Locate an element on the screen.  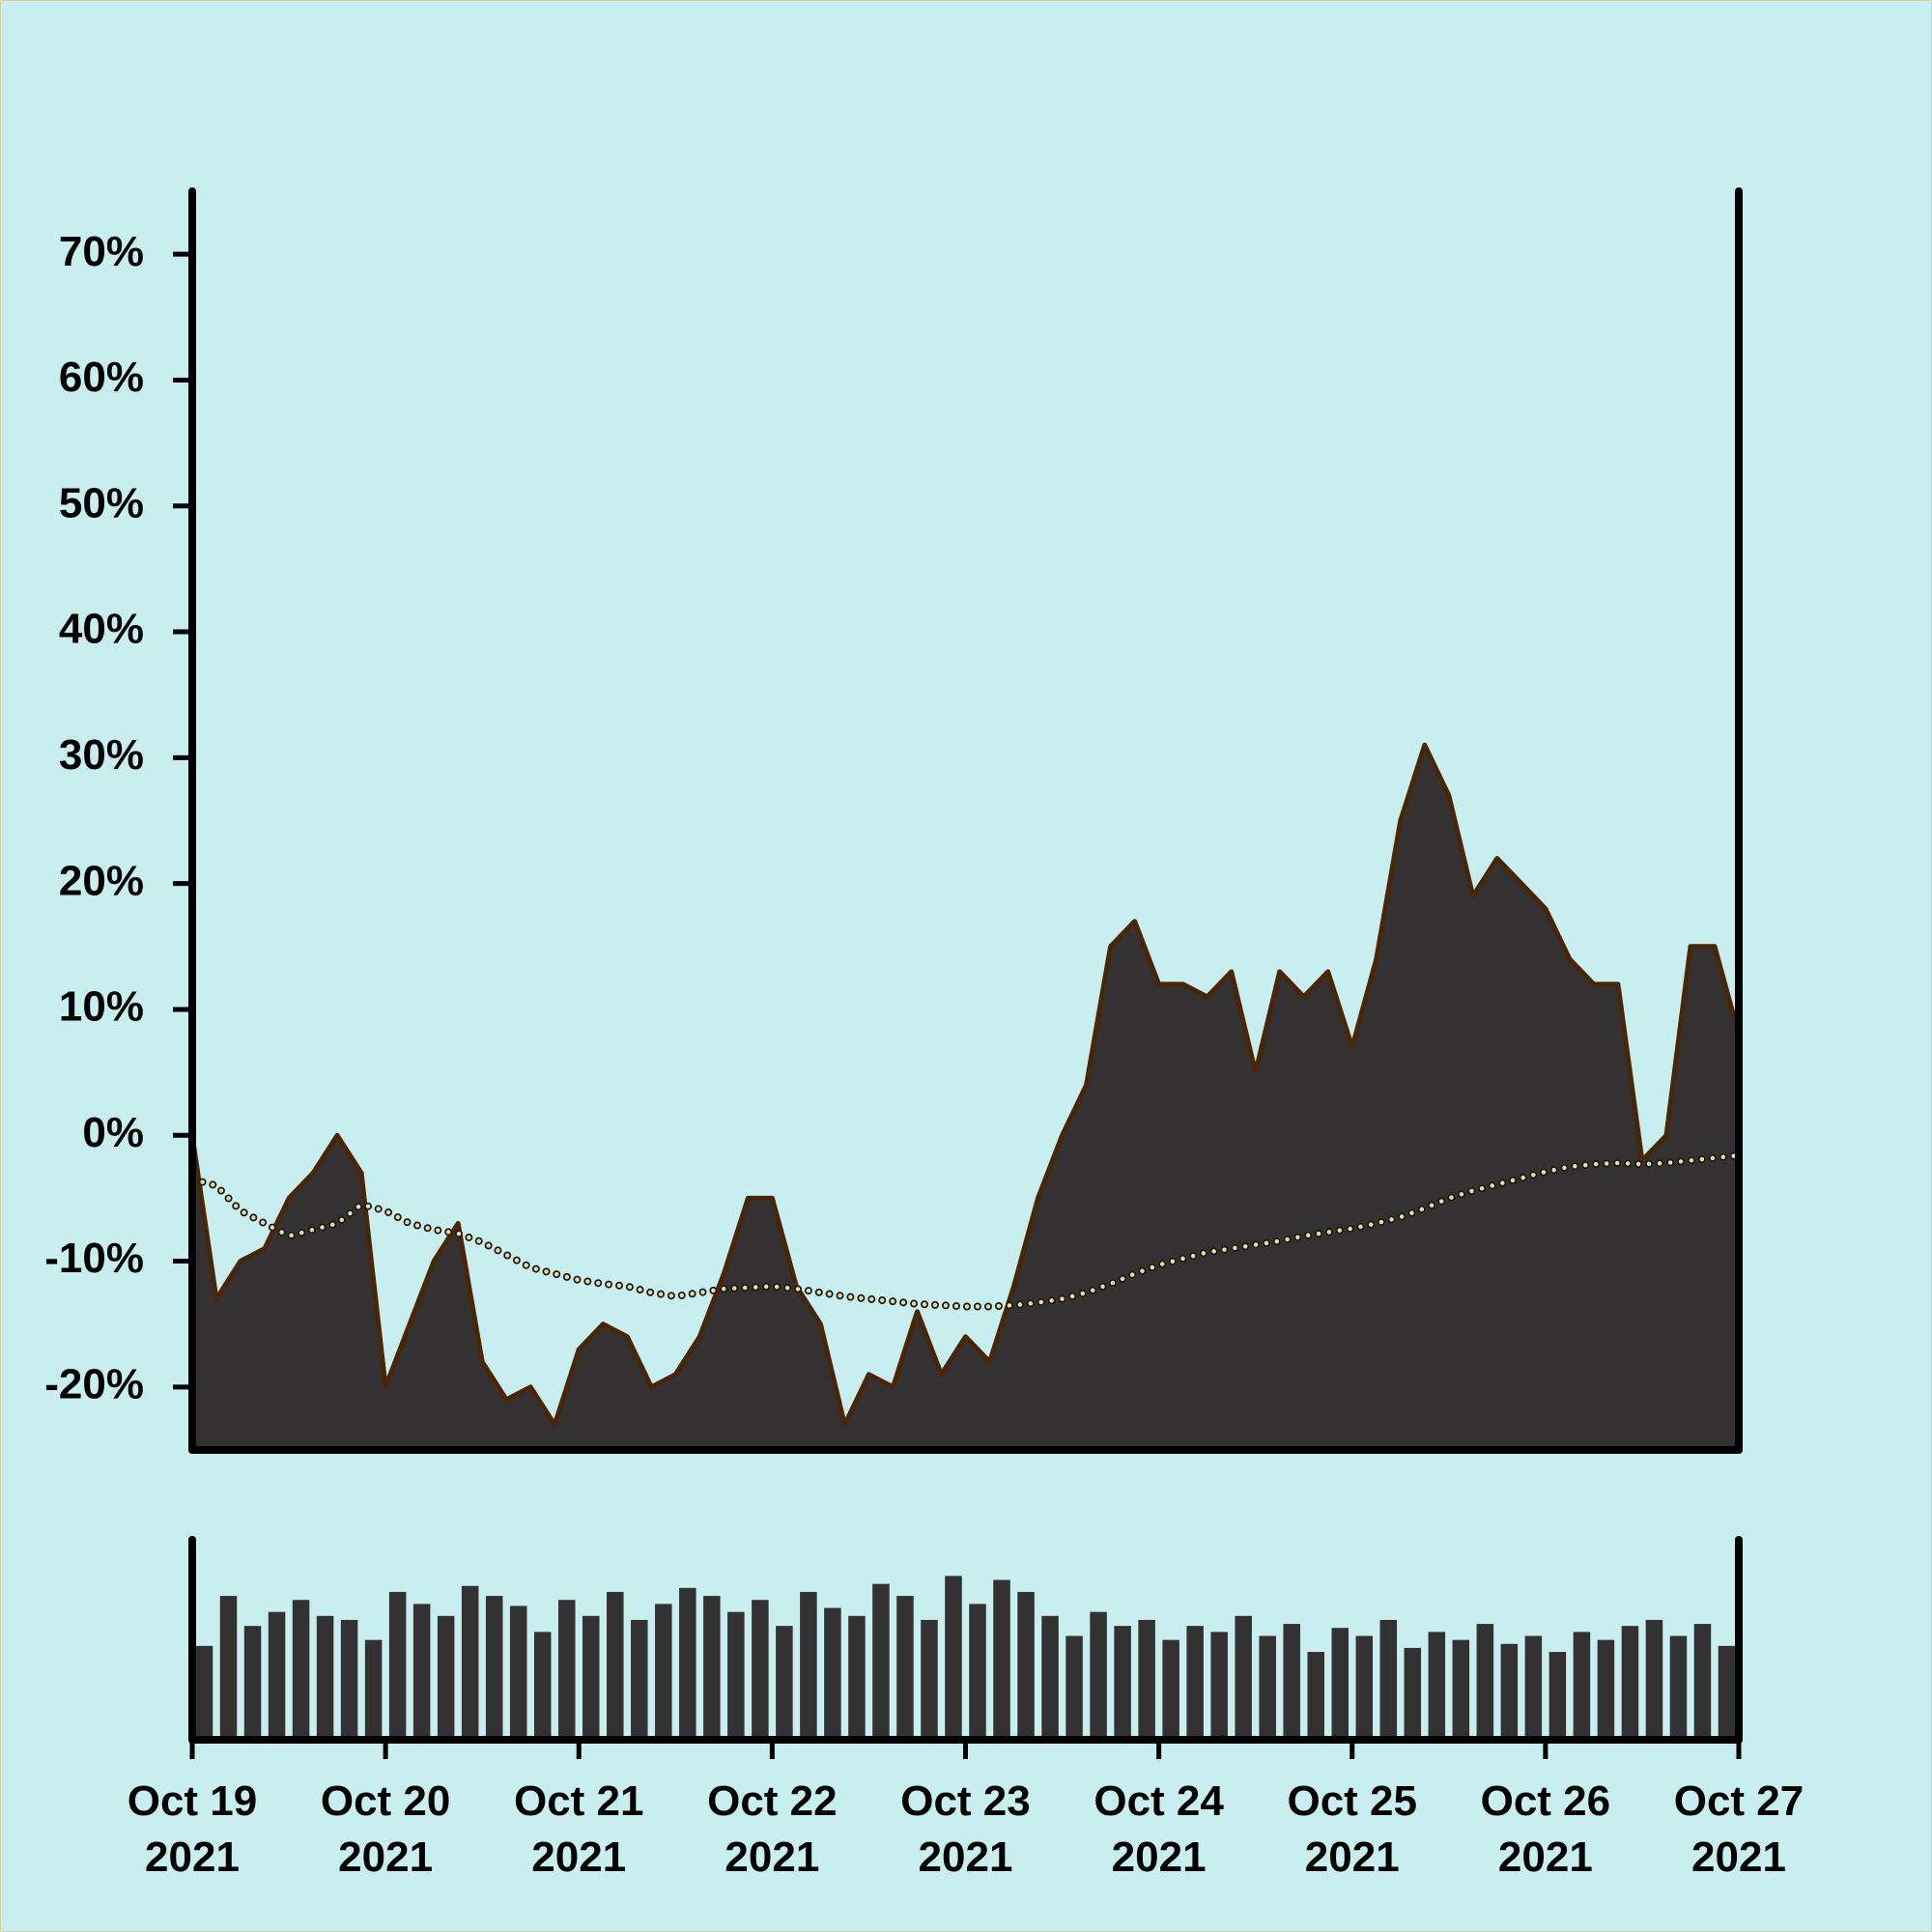
moving-average-dots is located at coordinates (965, 1230).